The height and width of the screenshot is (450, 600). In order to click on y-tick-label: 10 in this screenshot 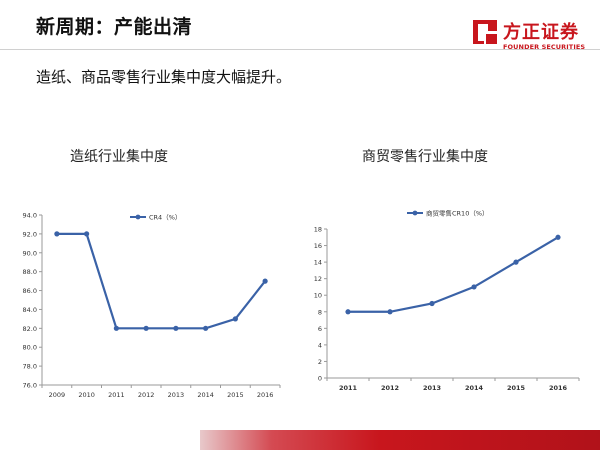, I will do `click(318, 296)`.